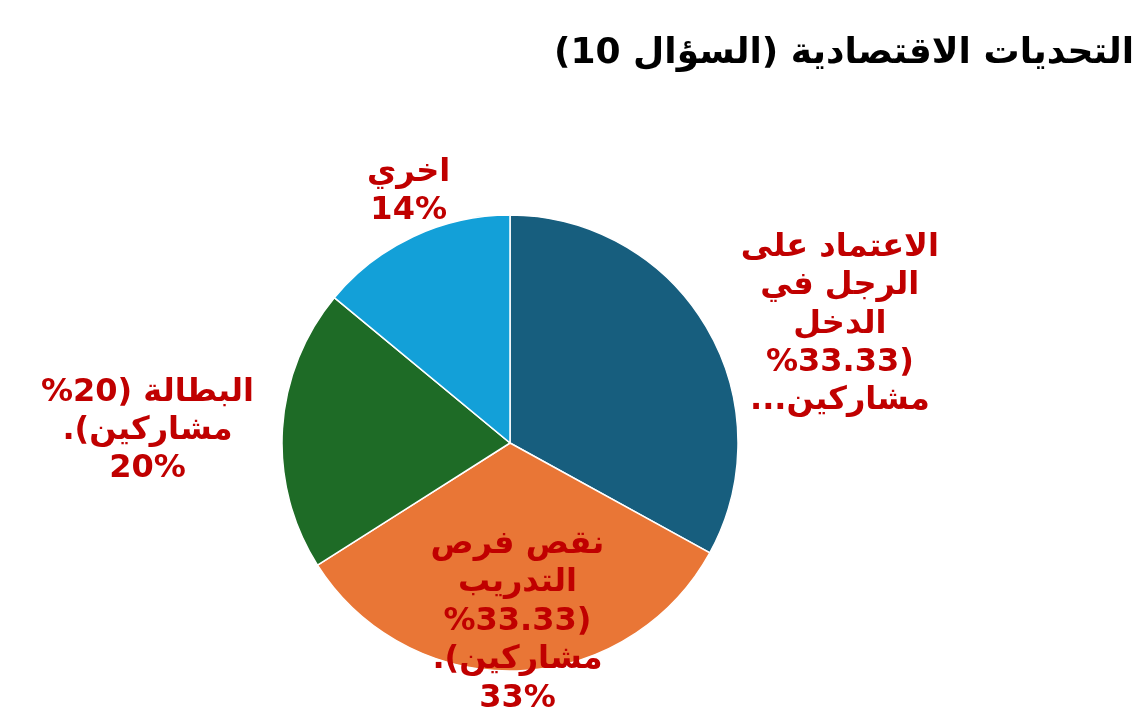 The height and width of the screenshot is (720, 1148). What do you see at coordinates (147, 466) in the screenshot?
I see `data-label: 20%` at bounding box center [147, 466].